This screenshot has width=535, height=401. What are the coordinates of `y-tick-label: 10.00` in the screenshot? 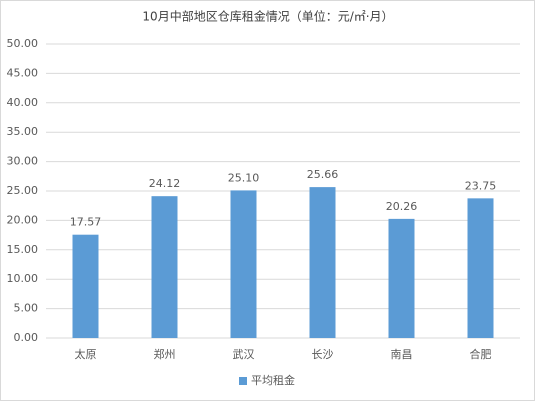 It's located at (23, 278).